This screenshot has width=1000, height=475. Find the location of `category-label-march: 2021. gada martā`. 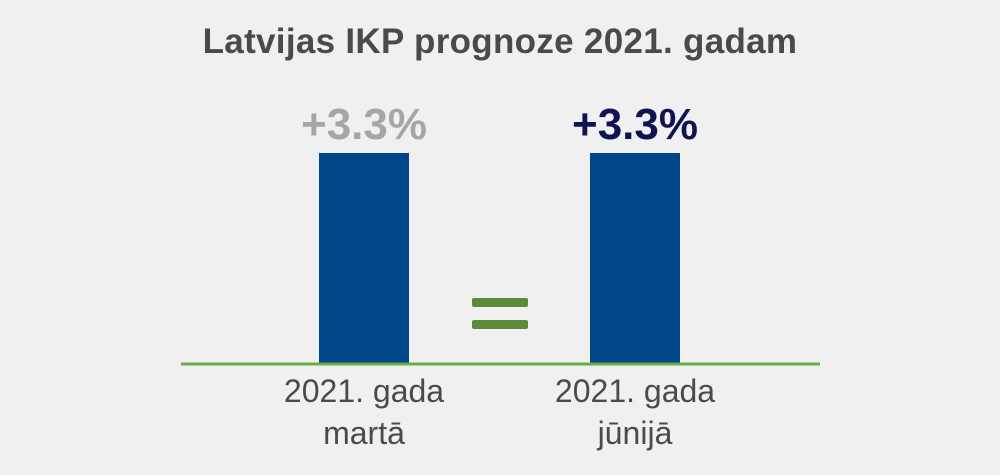

category-label-march: 2021. gada martā is located at coordinates (364, 412).